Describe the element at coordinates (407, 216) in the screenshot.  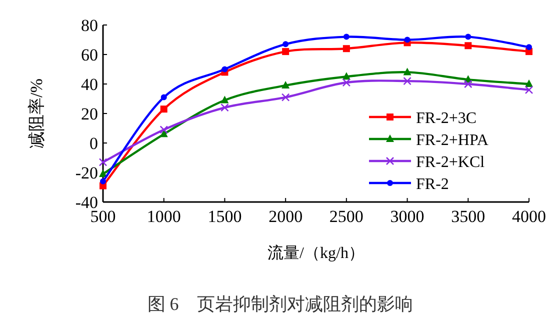
I see `x-tick-label: 3000` at that location.